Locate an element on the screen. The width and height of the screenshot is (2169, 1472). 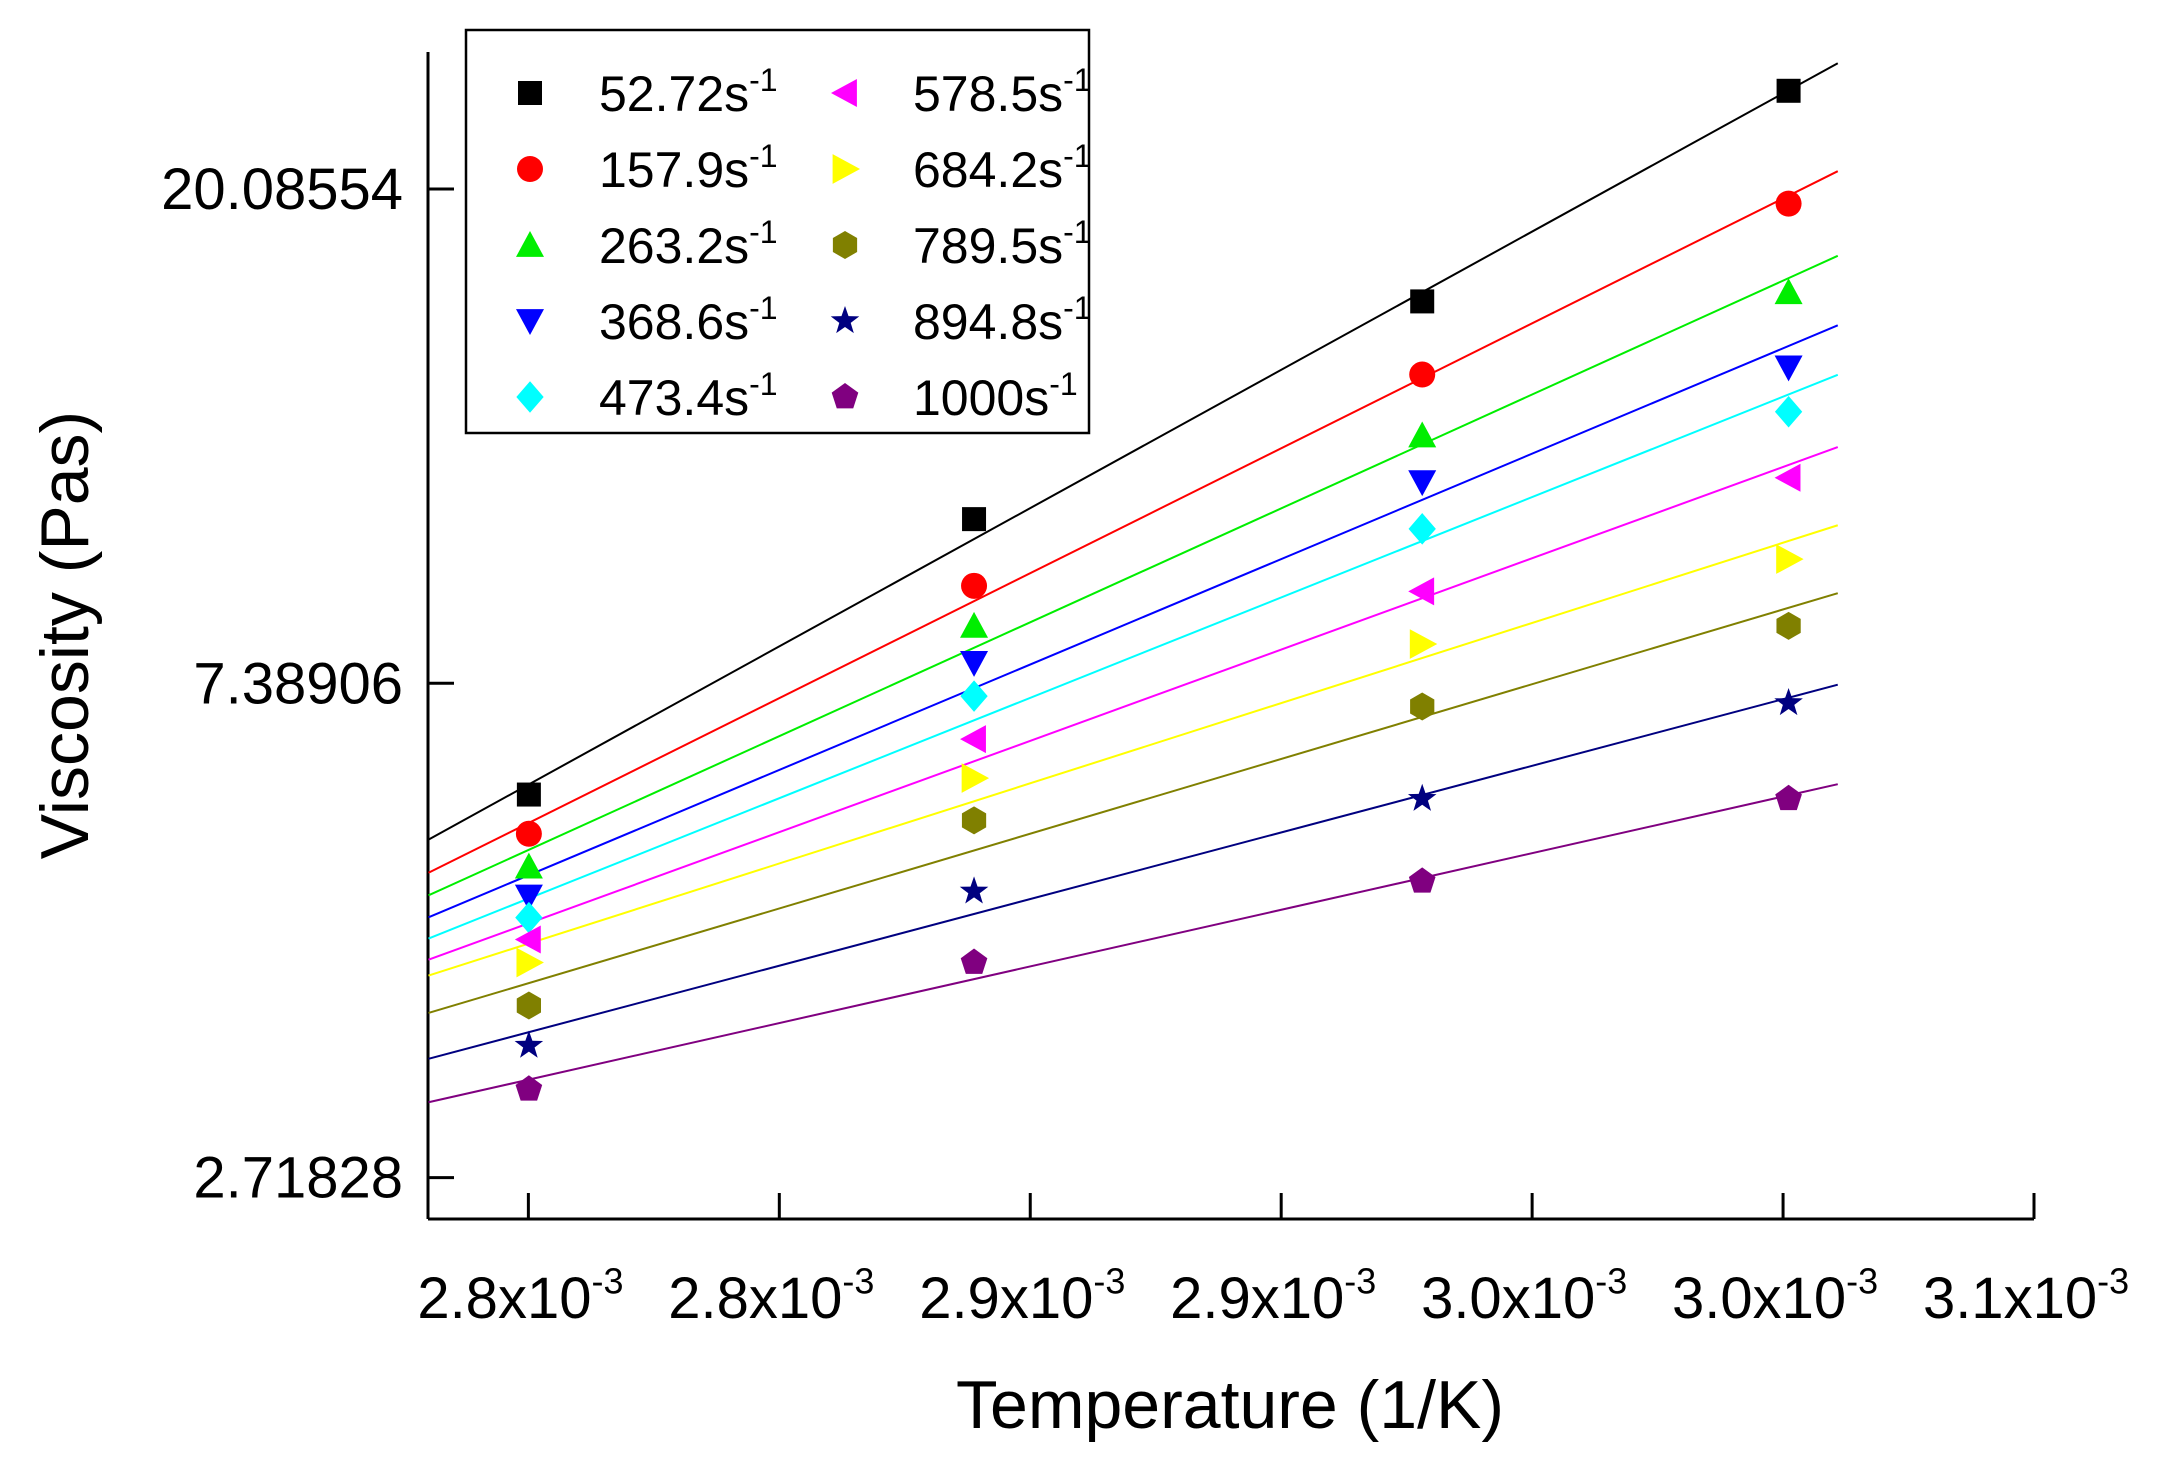
y-tick-label: 20.08554 is located at coordinates (282, 189).